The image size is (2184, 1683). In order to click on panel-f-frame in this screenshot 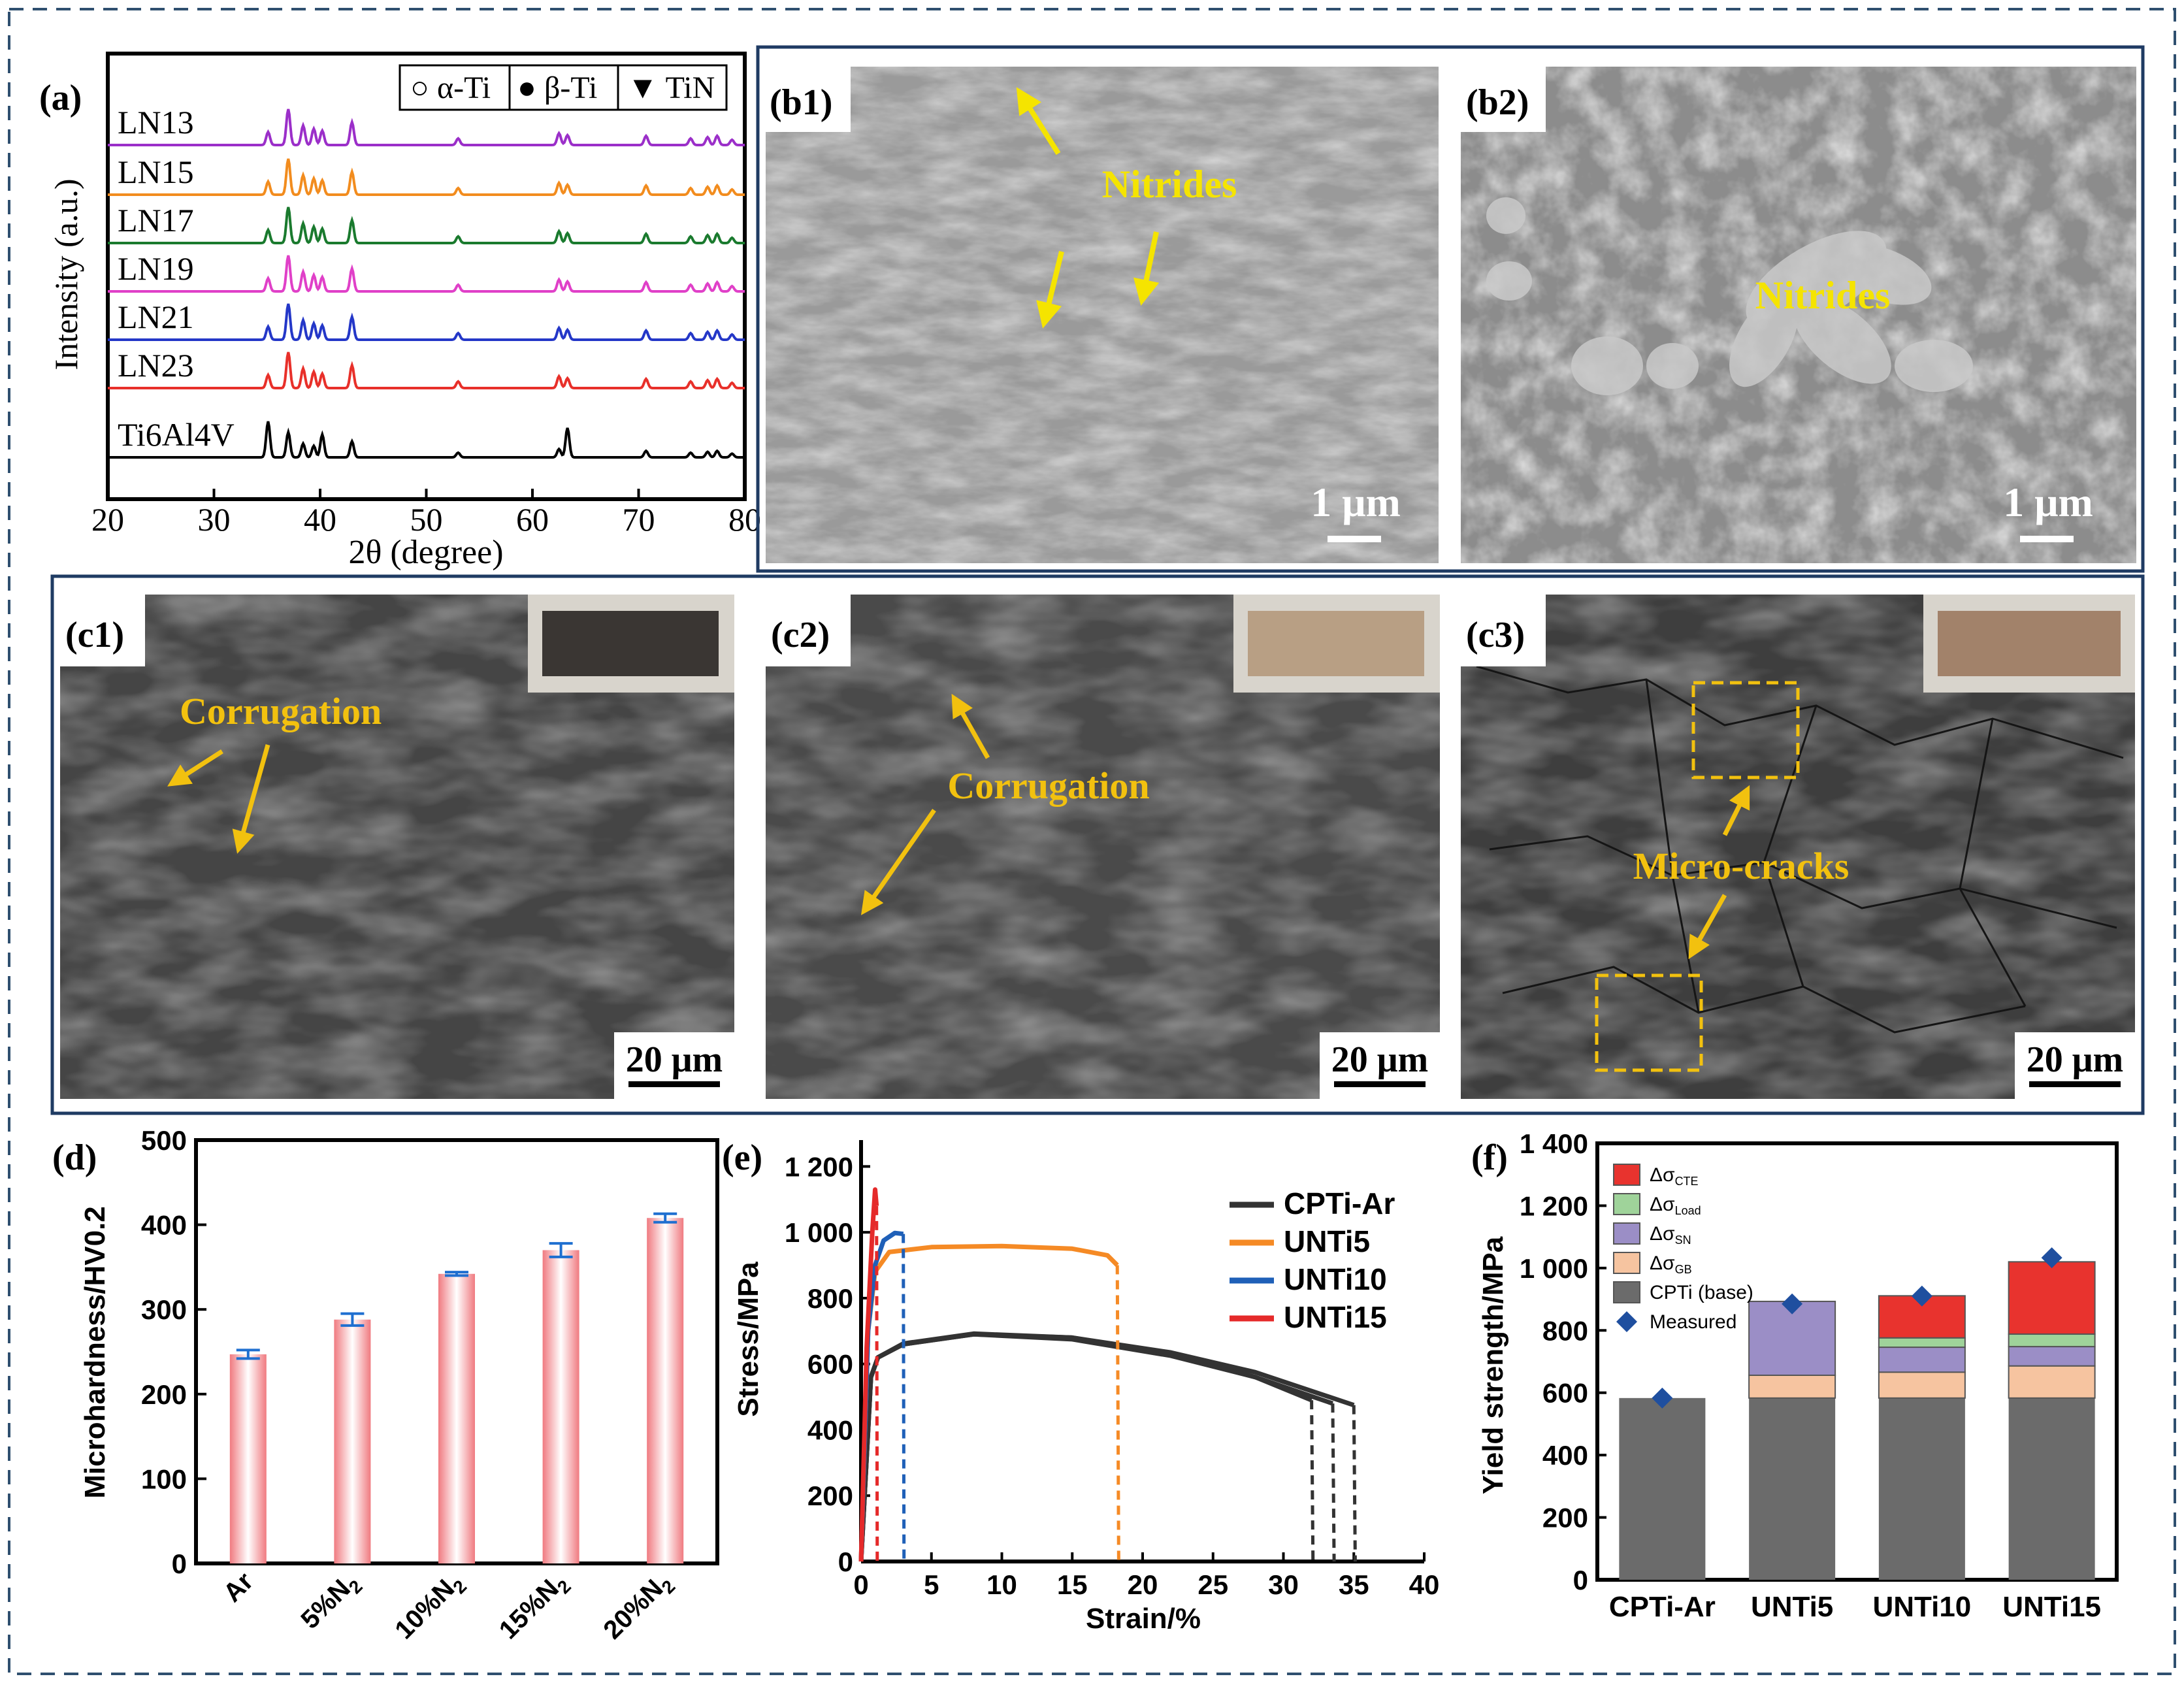, I will do `click(1857, 1362)`.